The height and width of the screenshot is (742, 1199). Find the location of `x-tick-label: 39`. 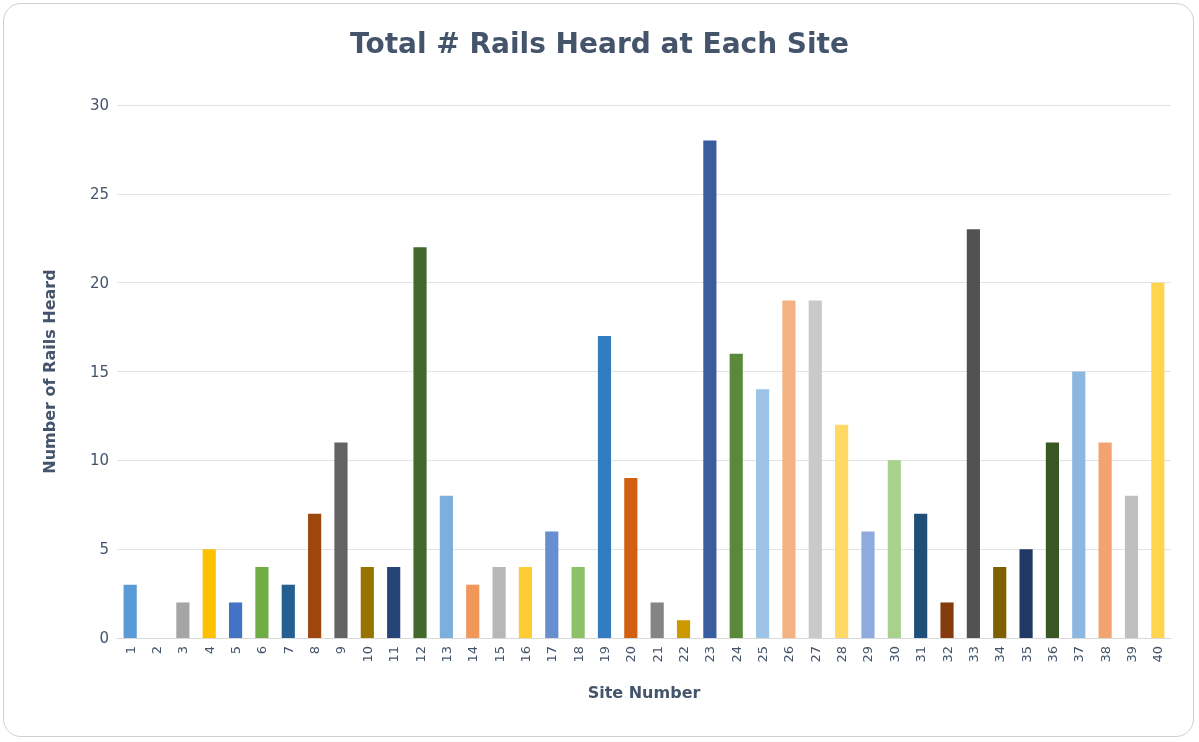

x-tick-label: 39 is located at coordinates (1131, 654).